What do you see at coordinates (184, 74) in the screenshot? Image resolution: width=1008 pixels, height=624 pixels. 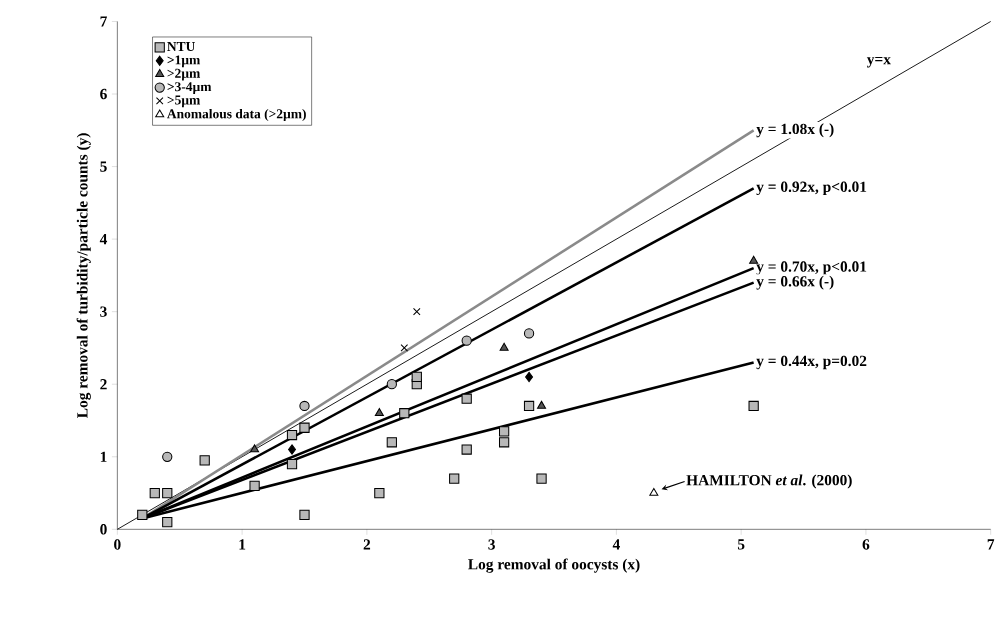 I see `legend-label: >2µm` at bounding box center [184, 74].